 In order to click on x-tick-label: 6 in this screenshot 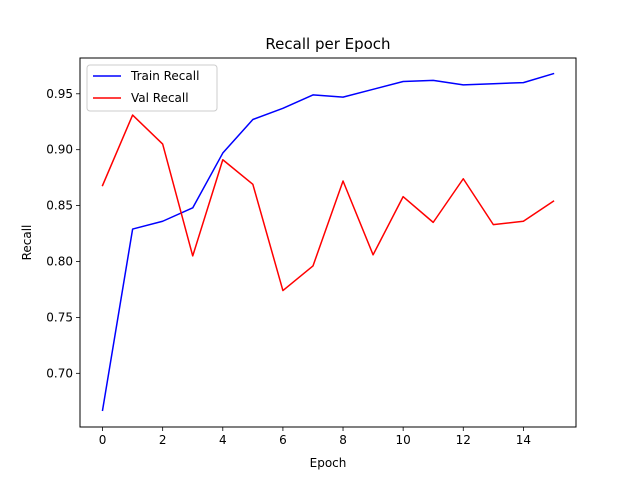, I will do `click(283, 440)`.